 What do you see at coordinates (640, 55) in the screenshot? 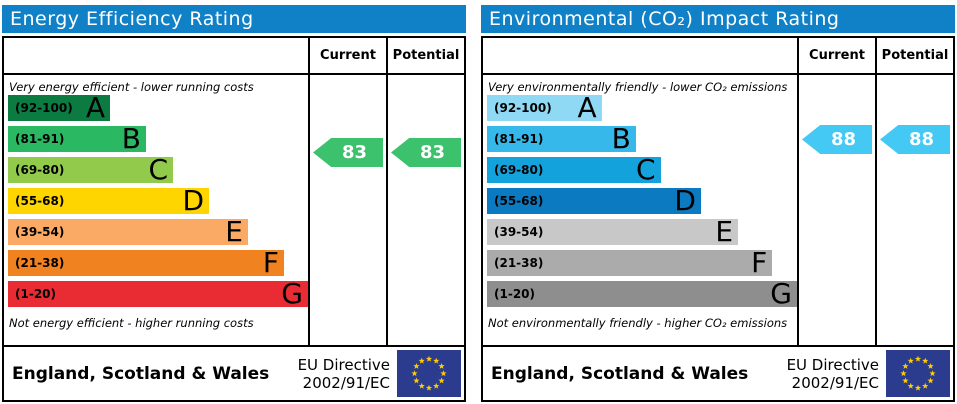
I see `environmental-header-spacer` at bounding box center [640, 55].